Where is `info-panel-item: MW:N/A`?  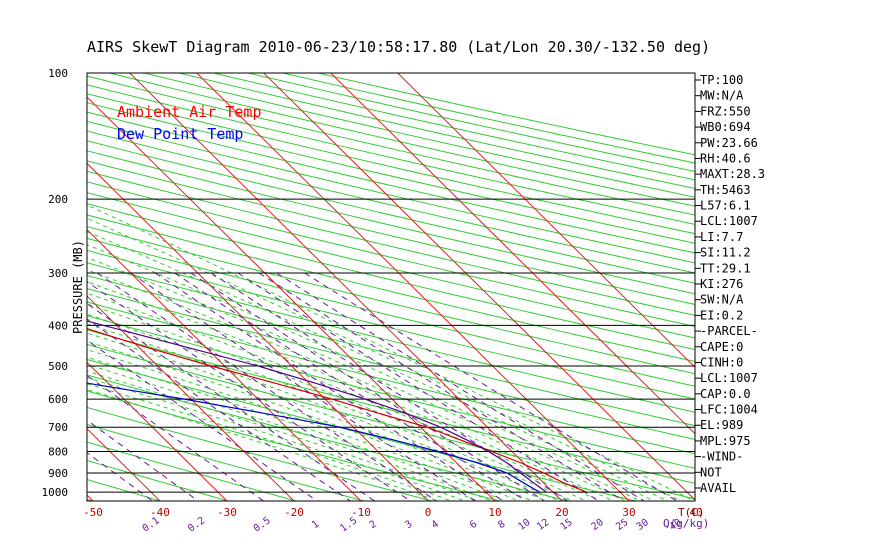
info-panel-item: MW:N/A is located at coordinates (722, 96).